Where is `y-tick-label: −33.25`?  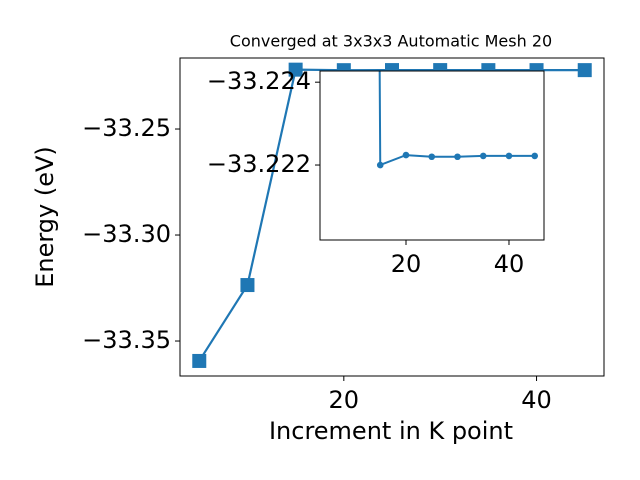
y-tick-label: −33.25 is located at coordinates (126, 128).